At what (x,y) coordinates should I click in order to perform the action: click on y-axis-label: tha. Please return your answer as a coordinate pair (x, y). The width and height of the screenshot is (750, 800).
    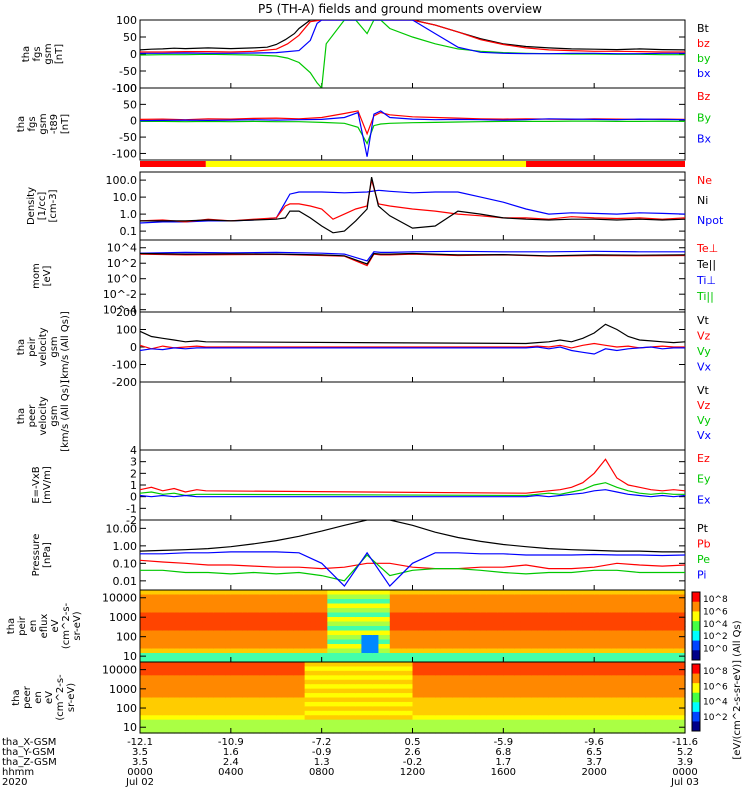
    Looking at the image, I should click on (16, 697).